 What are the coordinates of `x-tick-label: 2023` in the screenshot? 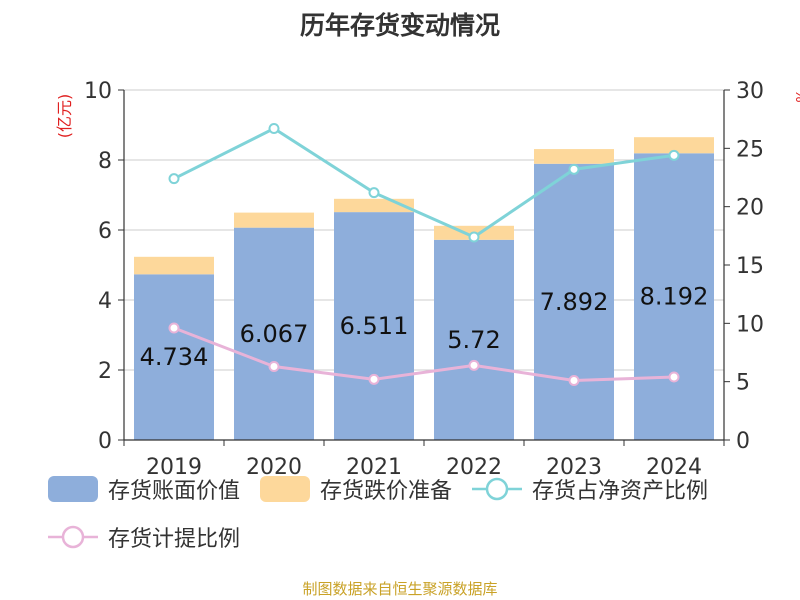 It's located at (574, 467).